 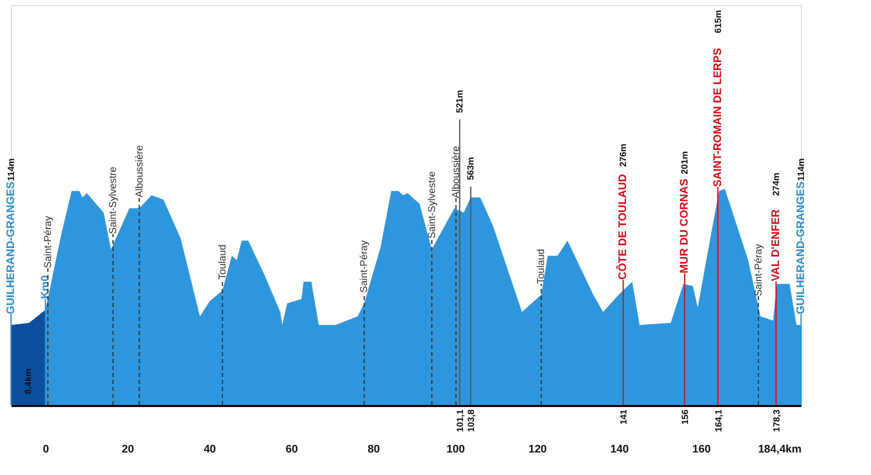 What do you see at coordinates (471, 168) in the screenshot?
I see `text: 563m` at bounding box center [471, 168].